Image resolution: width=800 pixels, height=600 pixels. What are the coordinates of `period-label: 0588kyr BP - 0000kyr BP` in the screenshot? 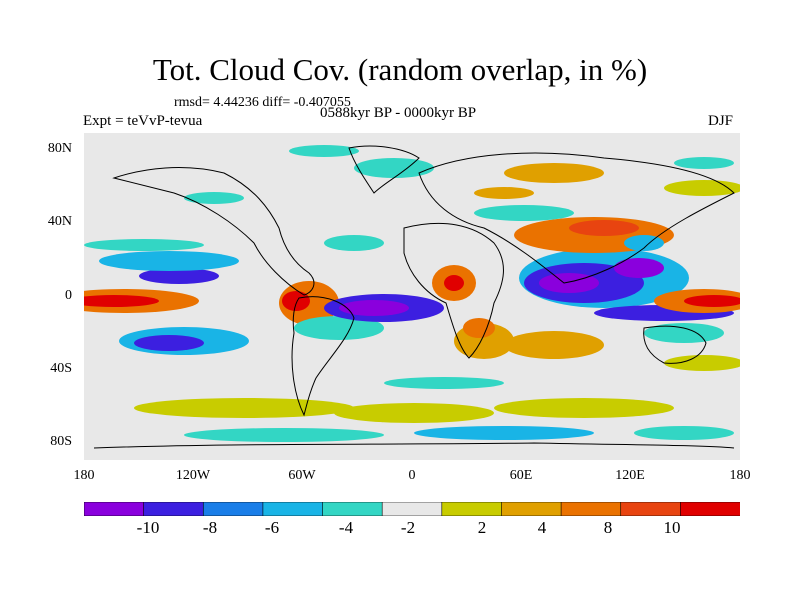 It's located at (398, 113).